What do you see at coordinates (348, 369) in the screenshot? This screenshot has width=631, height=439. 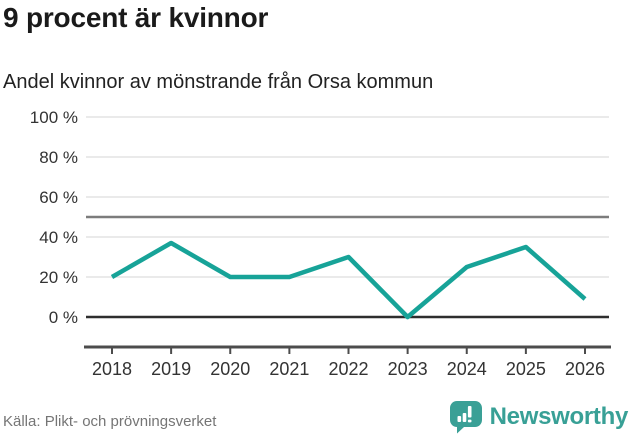 I see `x-axis-tick-label: 2022` at bounding box center [348, 369].